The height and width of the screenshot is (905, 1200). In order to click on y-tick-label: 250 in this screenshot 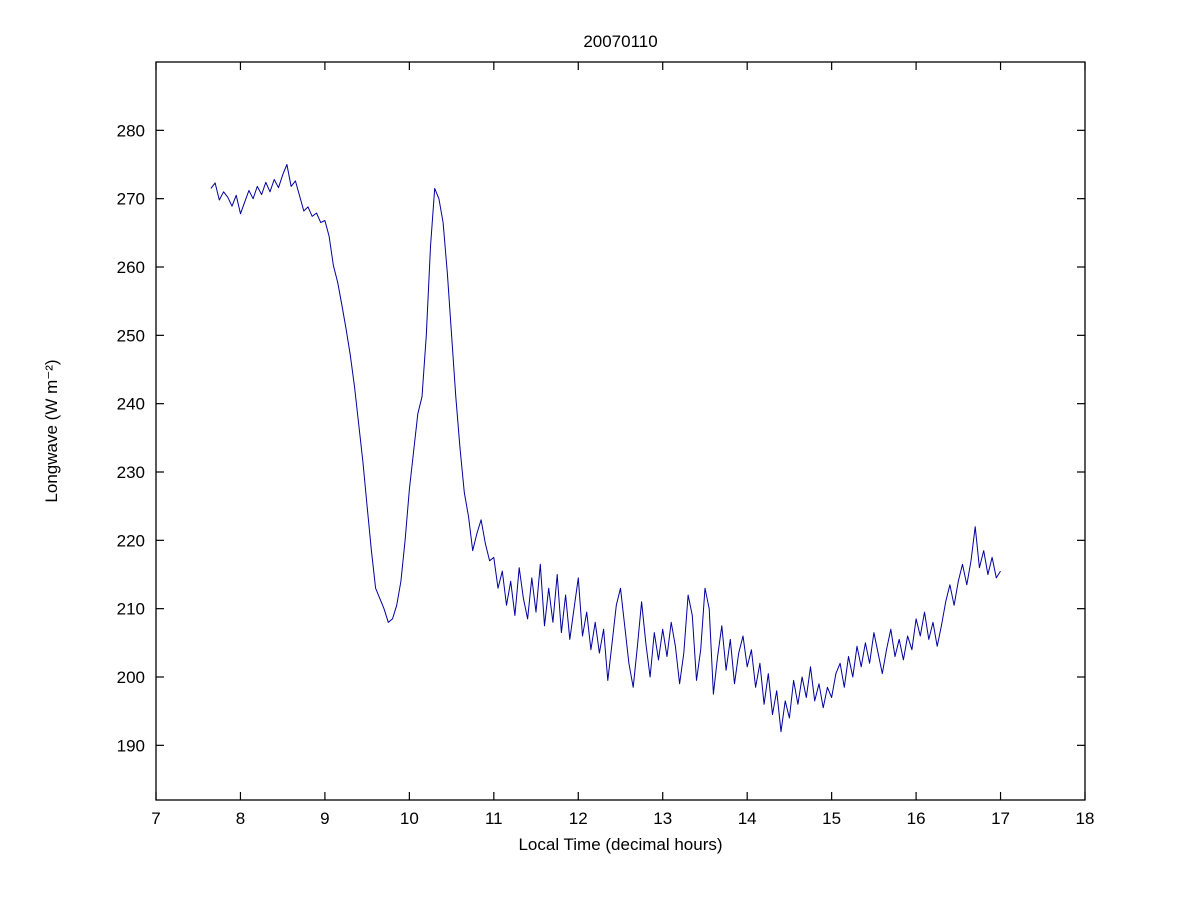, I will do `click(131, 335)`.